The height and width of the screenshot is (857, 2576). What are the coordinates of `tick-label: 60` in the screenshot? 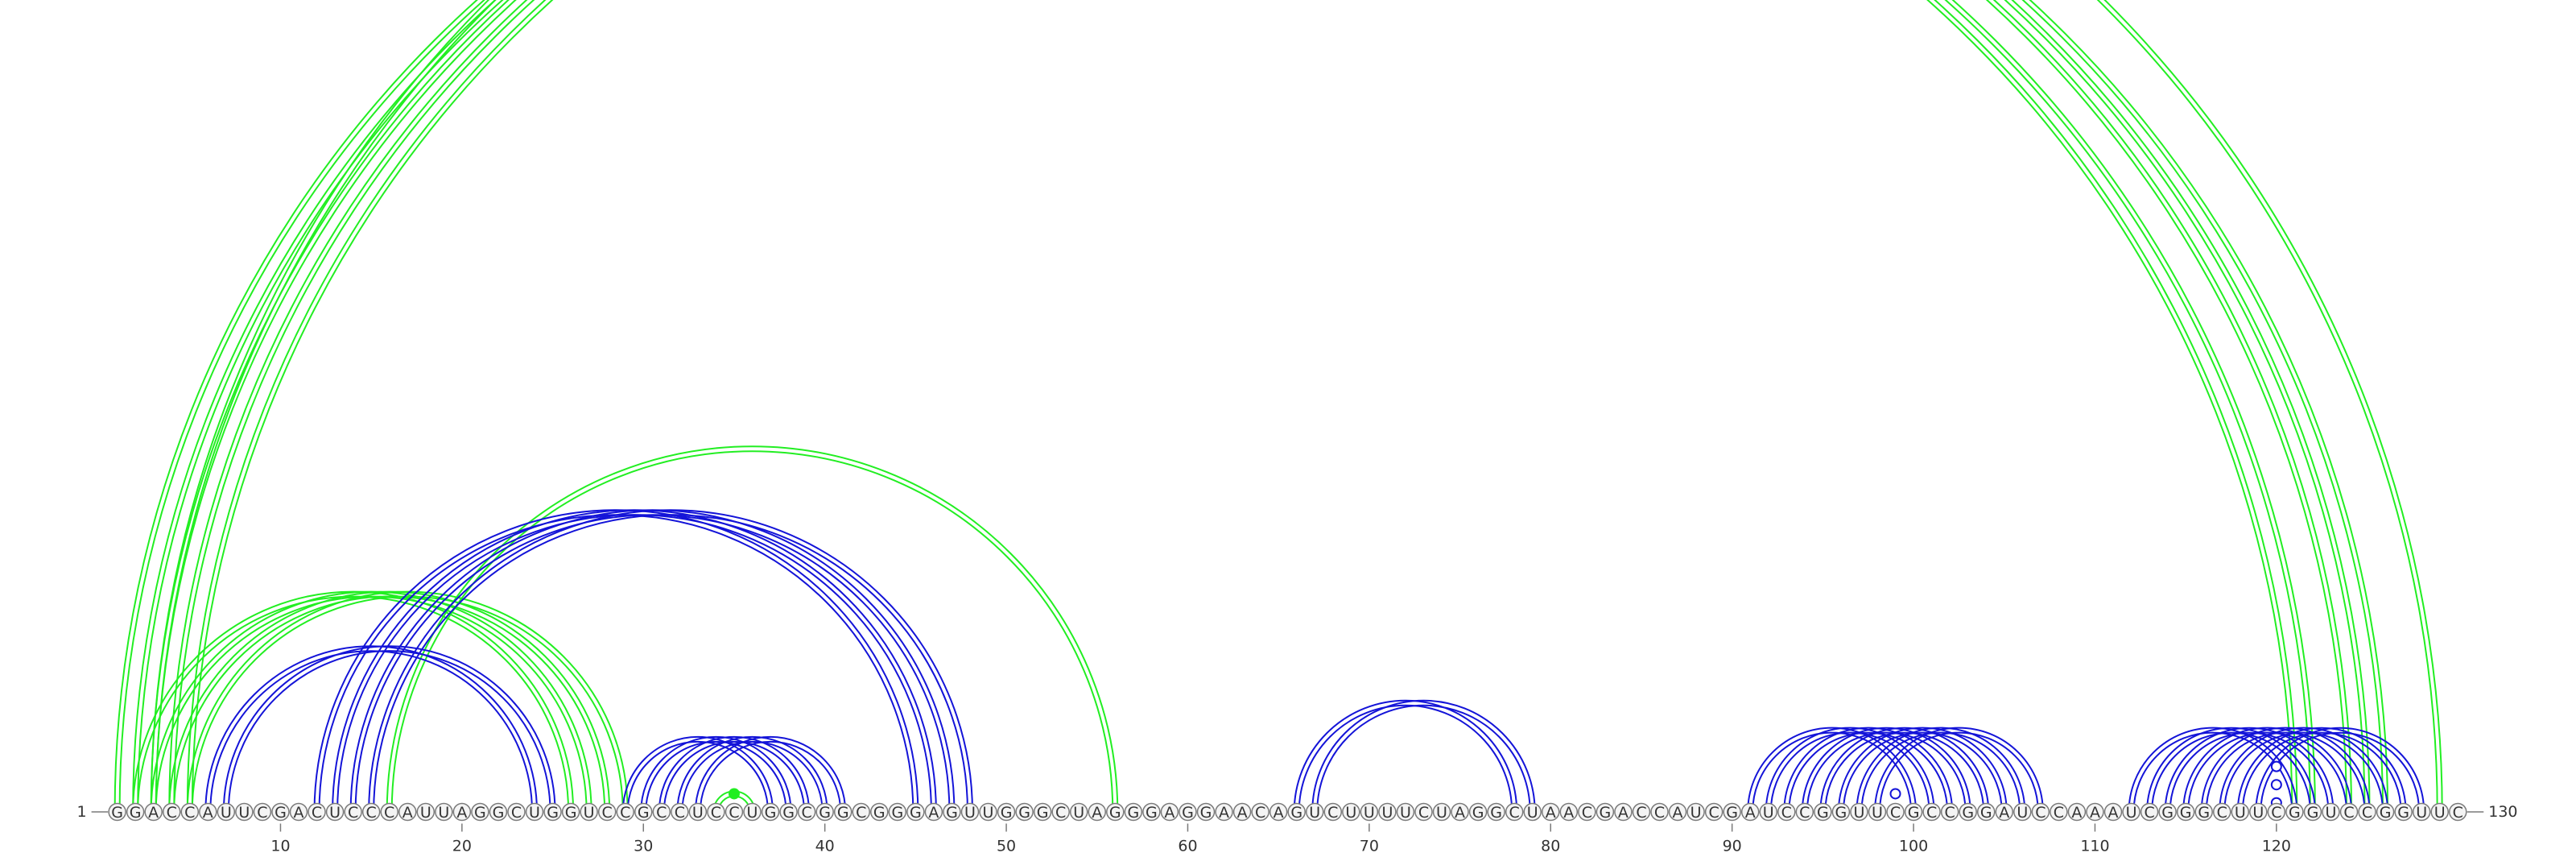 It's located at (1187, 846).